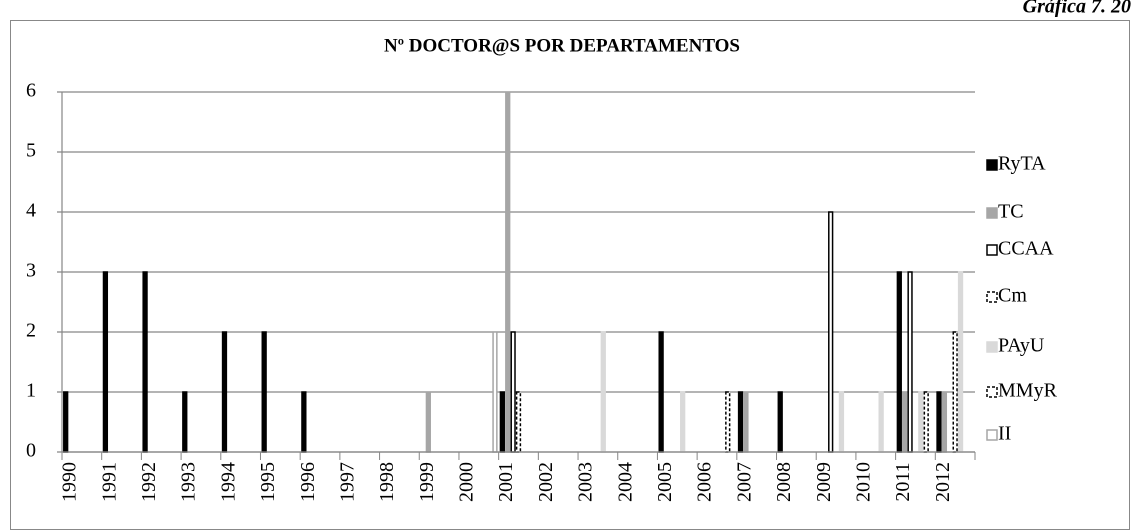 This screenshot has height=530, width=1131. What do you see at coordinates (109, 482) in the screenshot?
I see `x-tick-label: 1991` at bounding box center [109, 482].